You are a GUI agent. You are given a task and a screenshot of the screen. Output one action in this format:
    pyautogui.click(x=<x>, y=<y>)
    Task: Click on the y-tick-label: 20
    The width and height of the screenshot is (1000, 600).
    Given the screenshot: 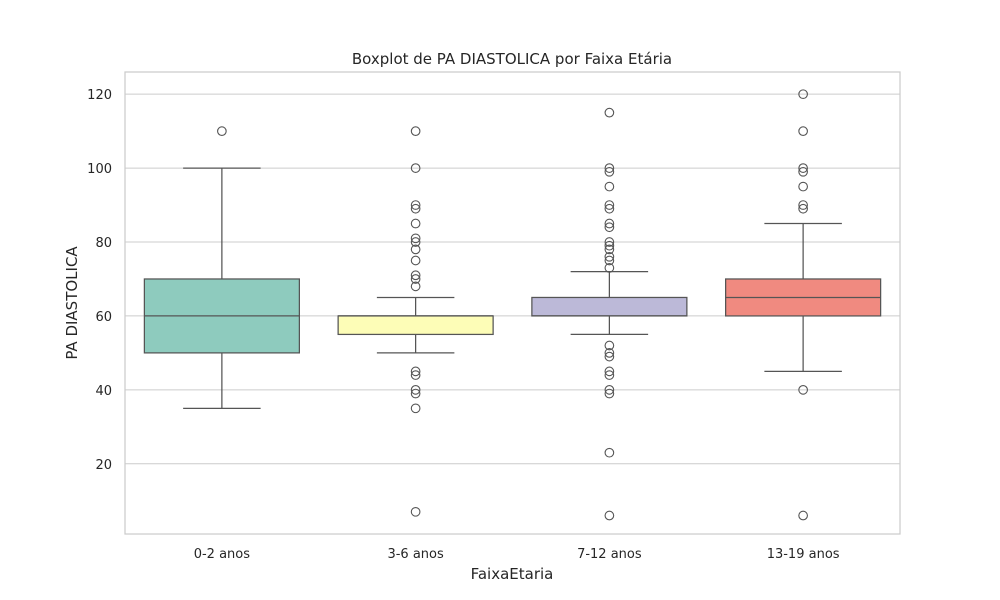 What is the action you would take?
    pyautogui.click(x=103, y=465)
    